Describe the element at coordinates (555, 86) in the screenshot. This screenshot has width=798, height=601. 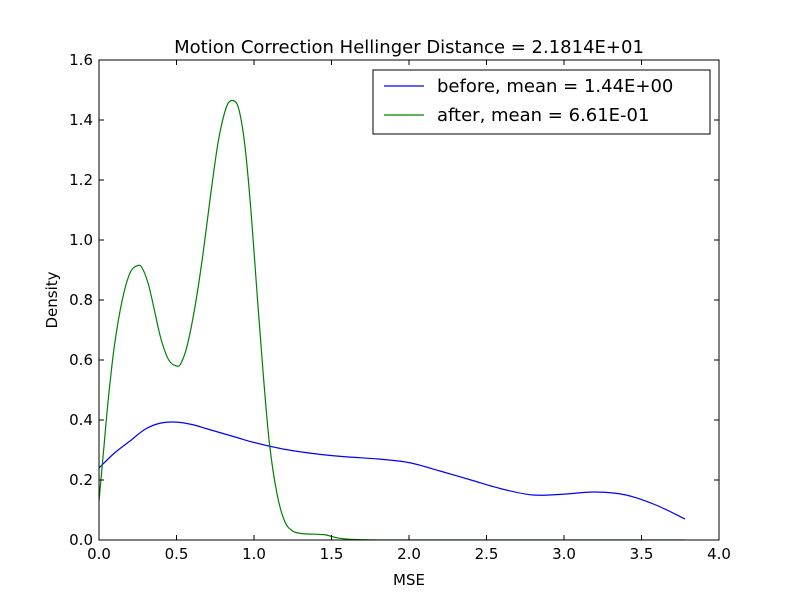
I see `legend-label-before: before, mean = 1.44E+00` at that location.